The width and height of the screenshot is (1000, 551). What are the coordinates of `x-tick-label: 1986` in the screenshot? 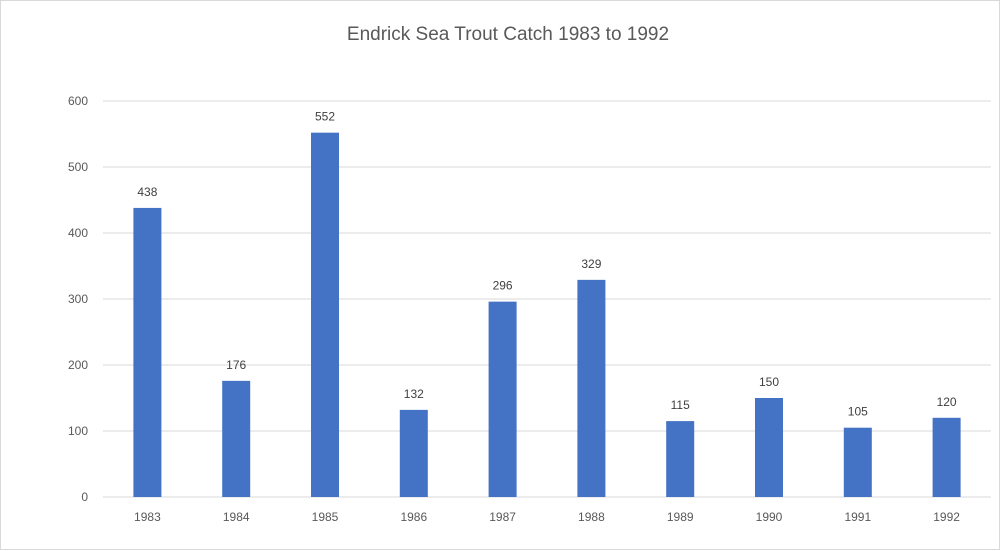 It's located at (413, 517).